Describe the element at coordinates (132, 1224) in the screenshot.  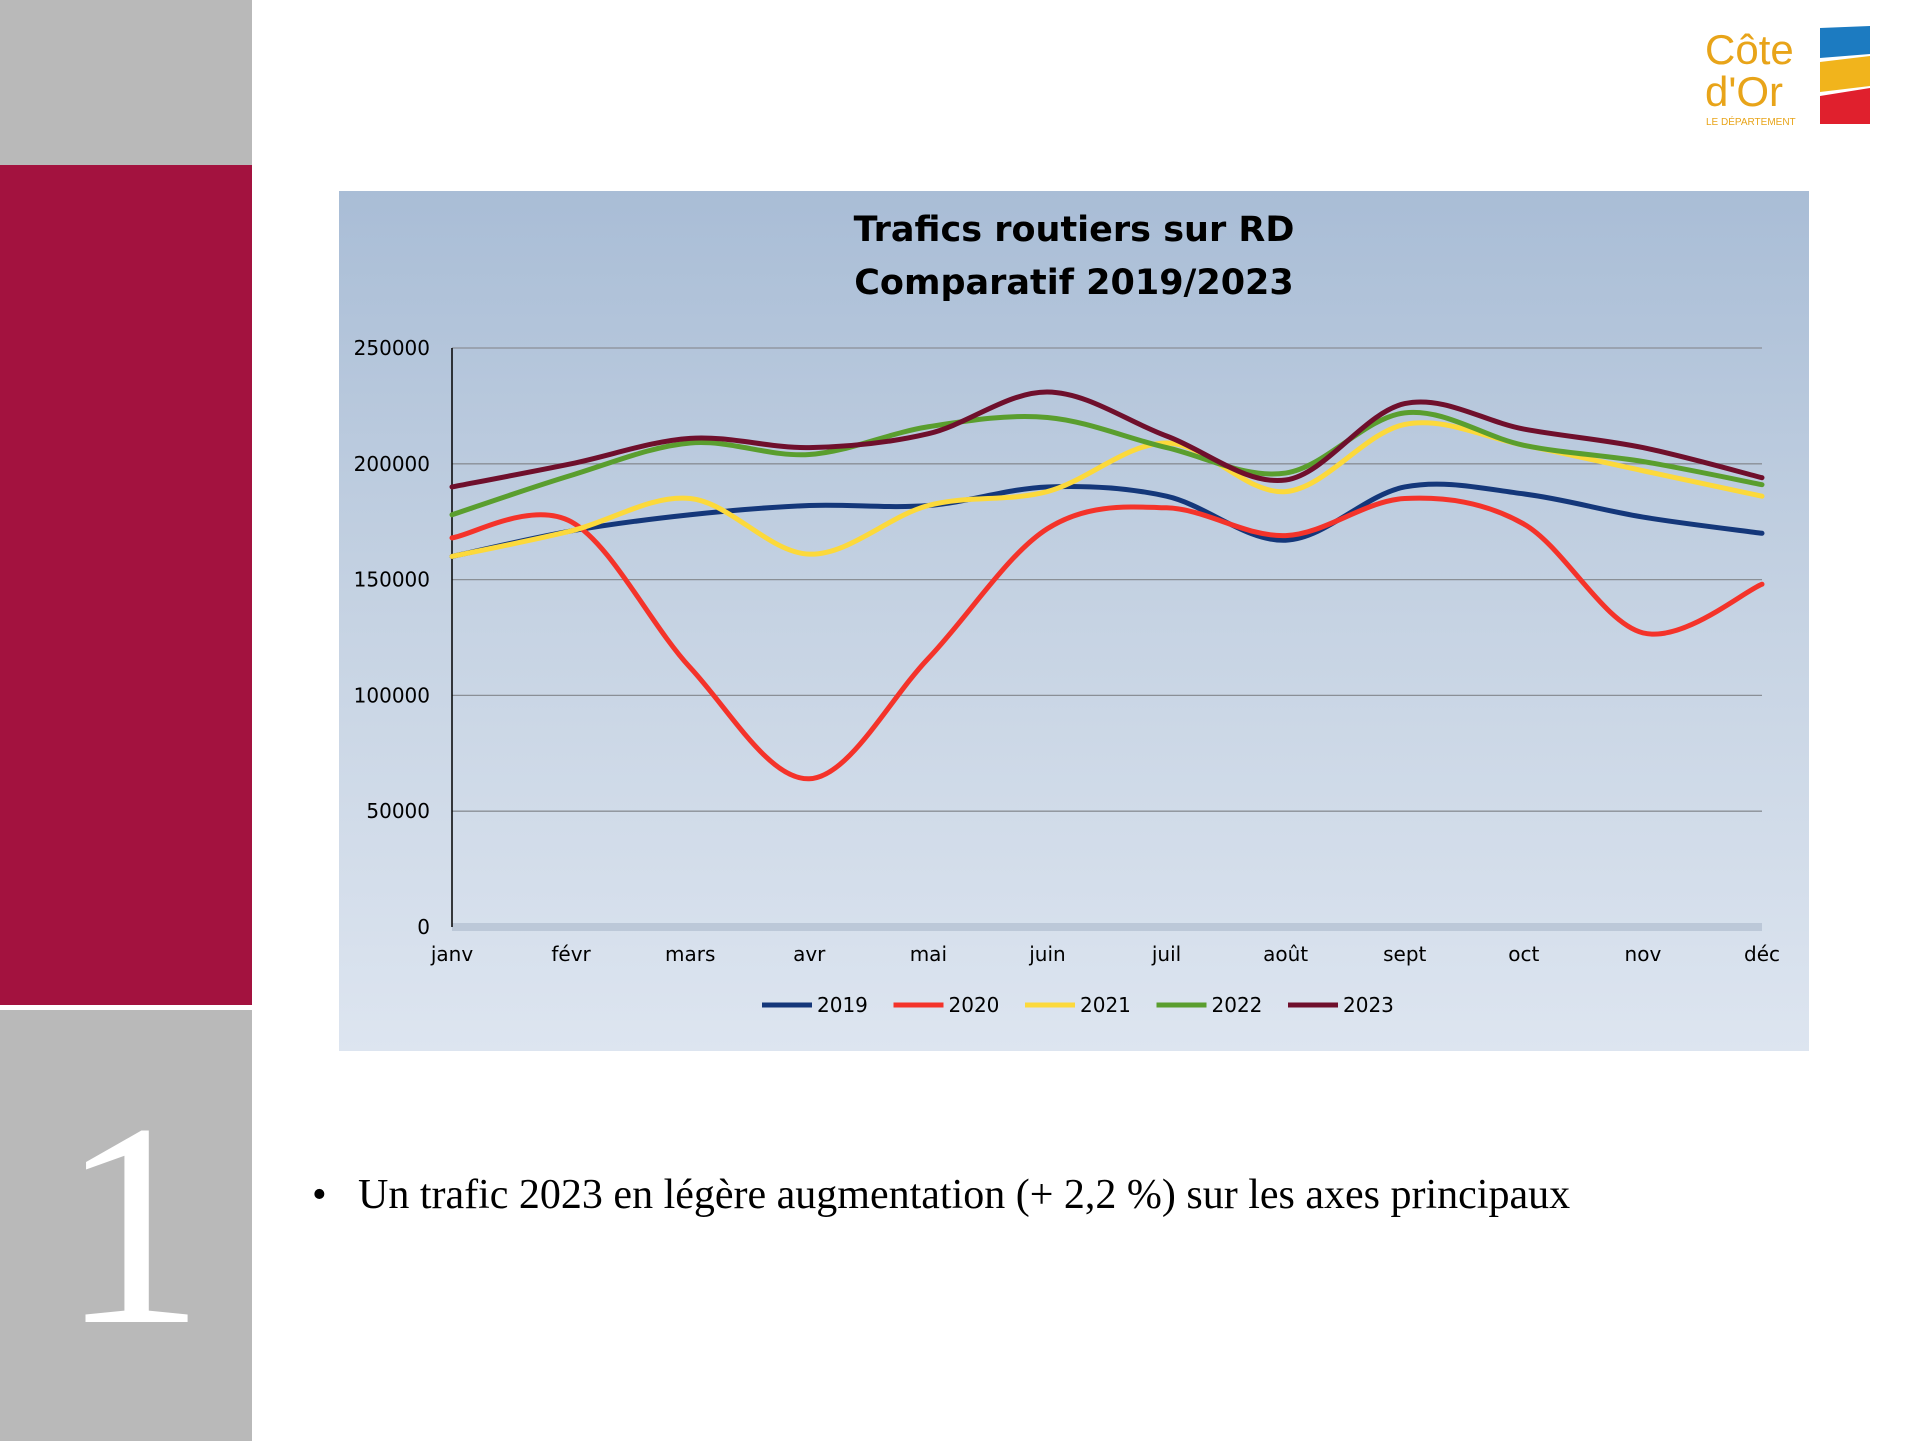
I see `slide-number: 1` at that location.